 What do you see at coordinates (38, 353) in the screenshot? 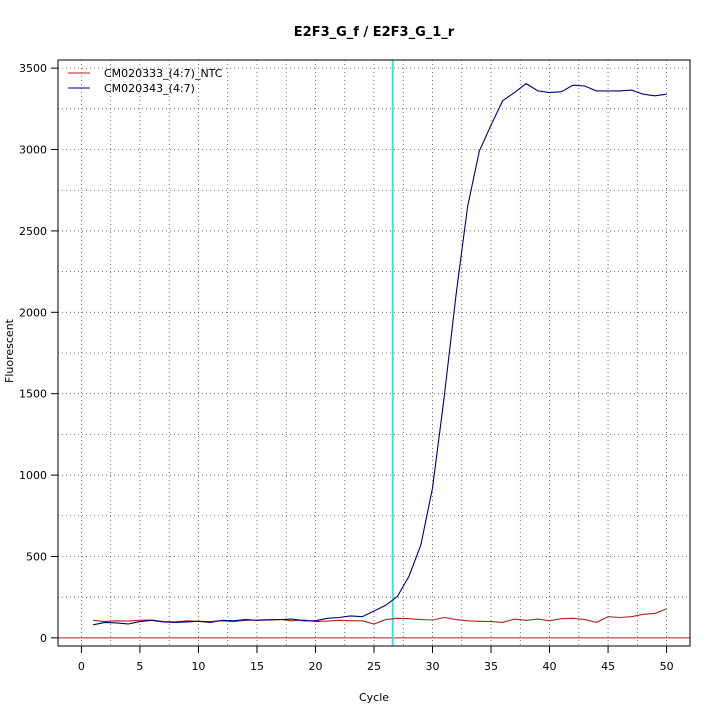
I see `y-axis: 0 500 1000 1500 2000 2500 3000 3500` at bounding box center [38, 353].